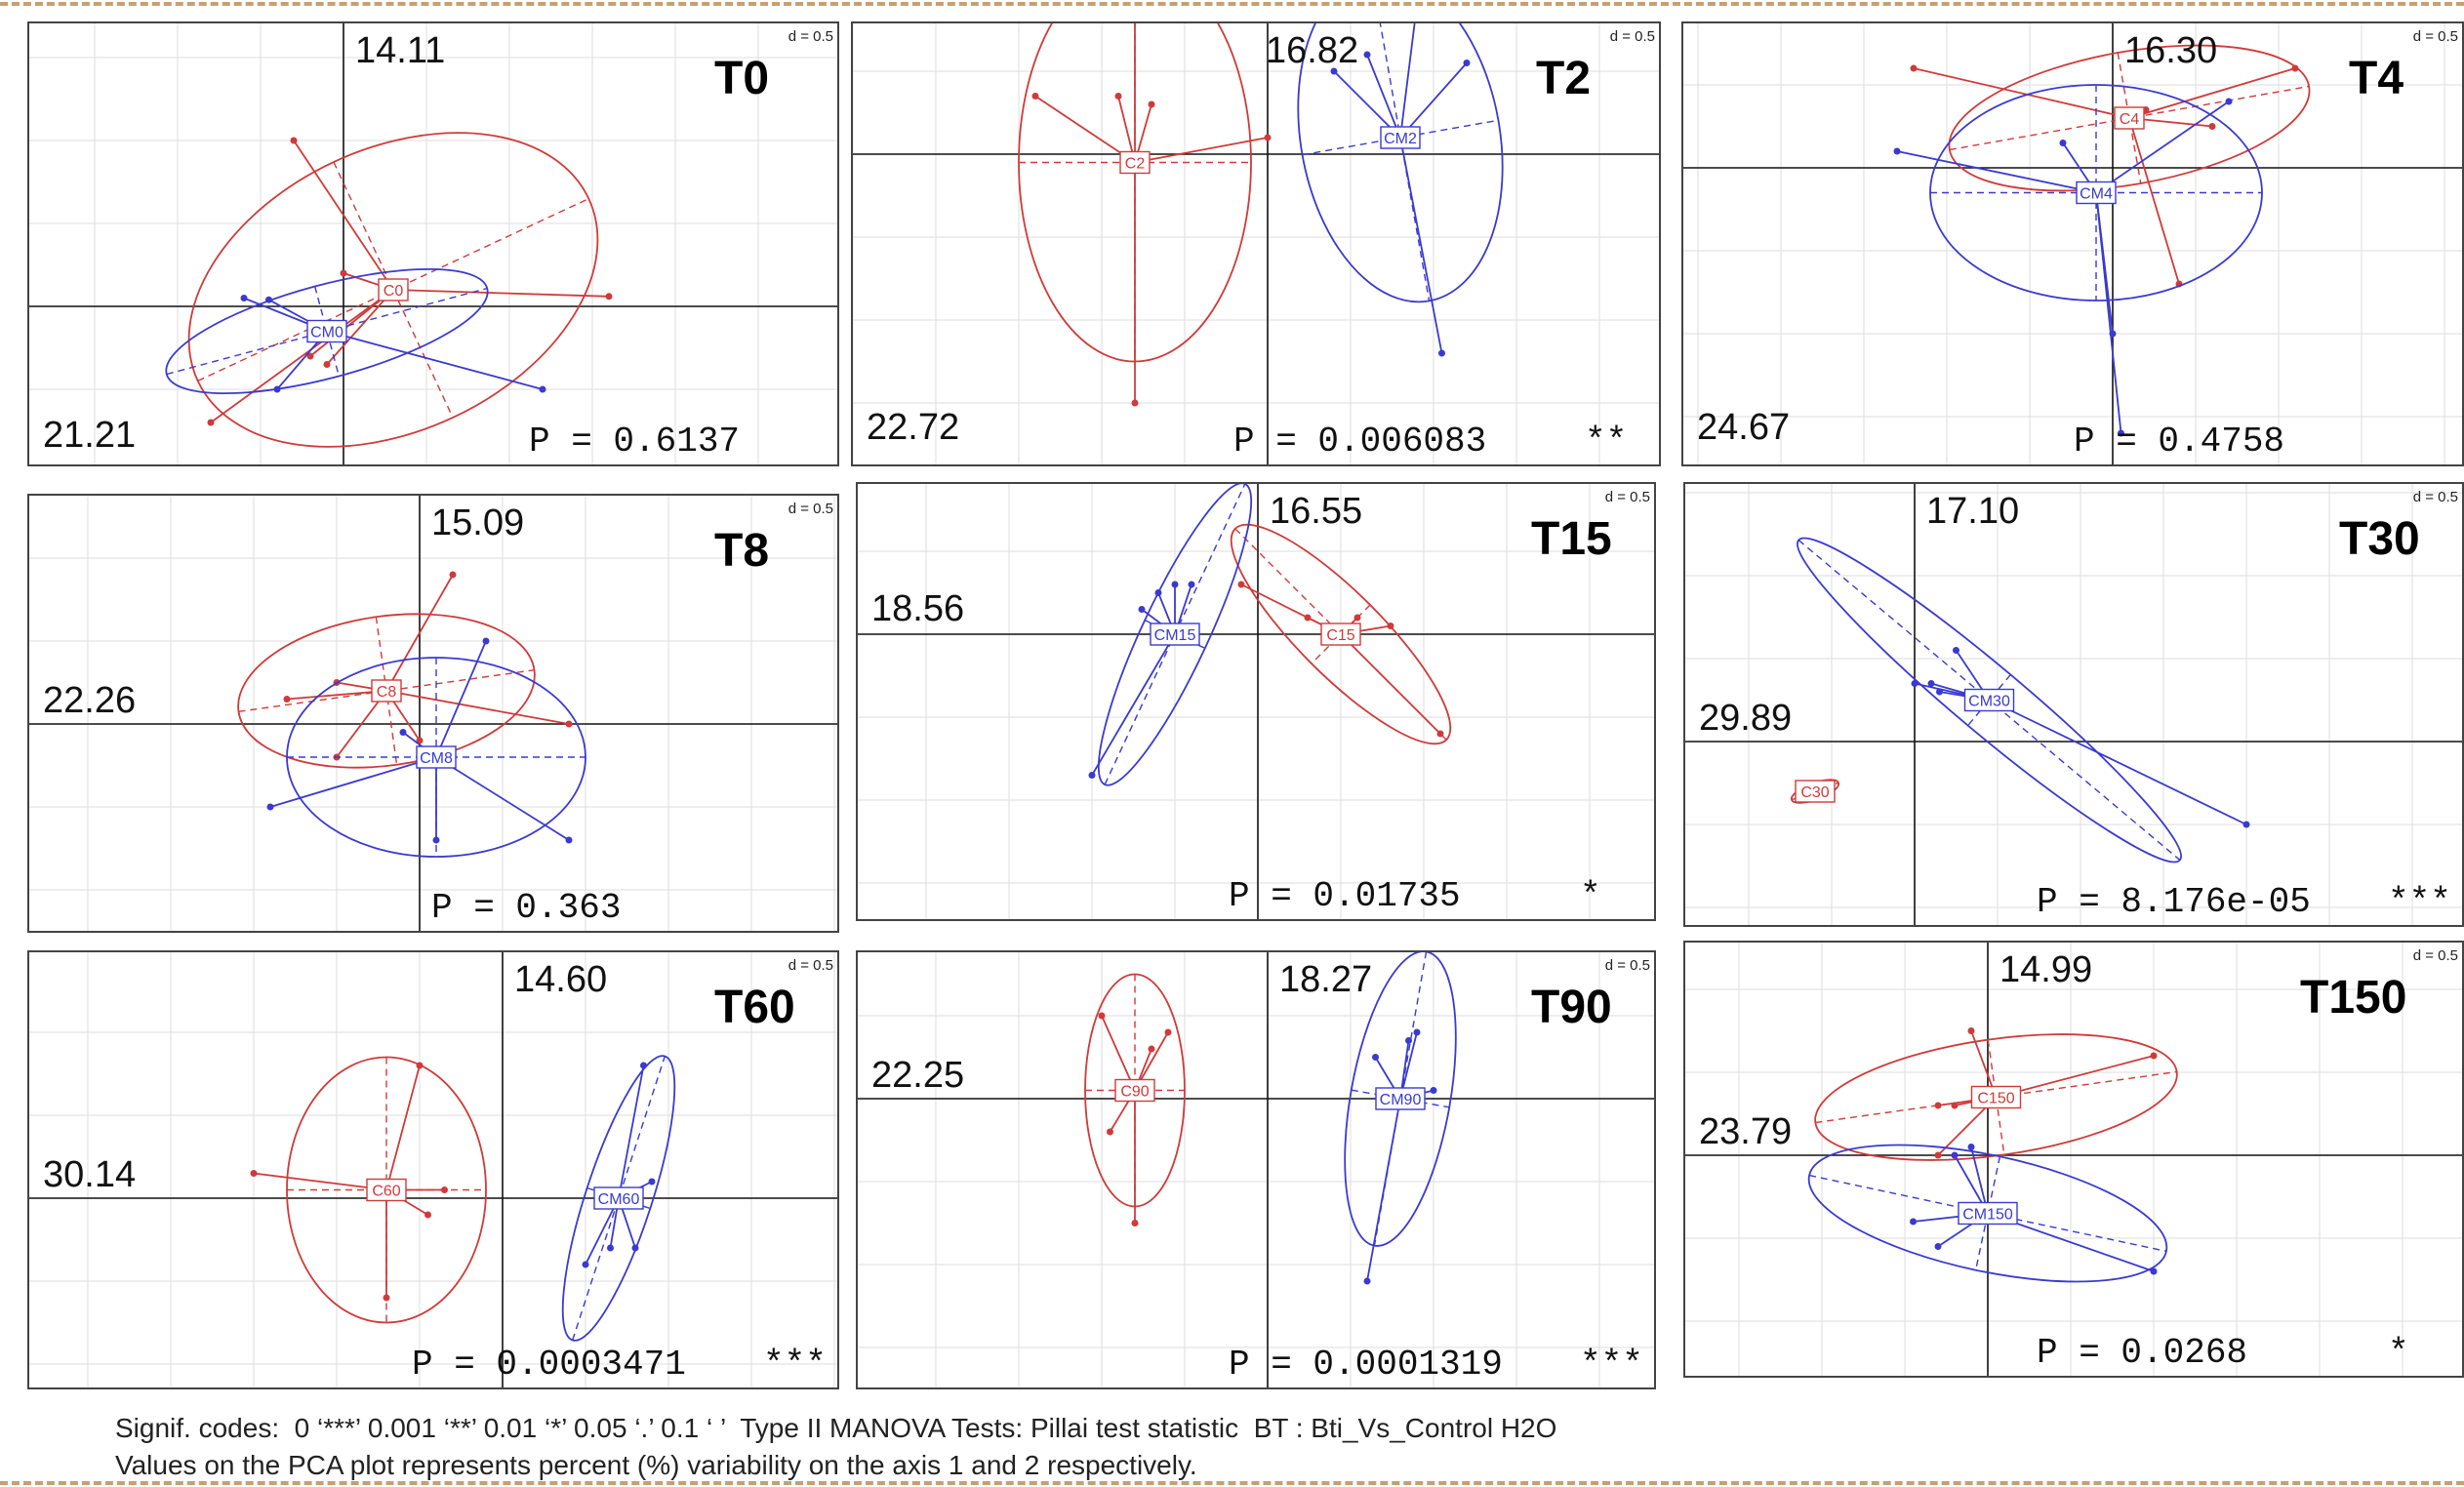 The width and height of the screenshot is (2464, 1487). I want to click on significance-stars: **, so click(1606, 442).